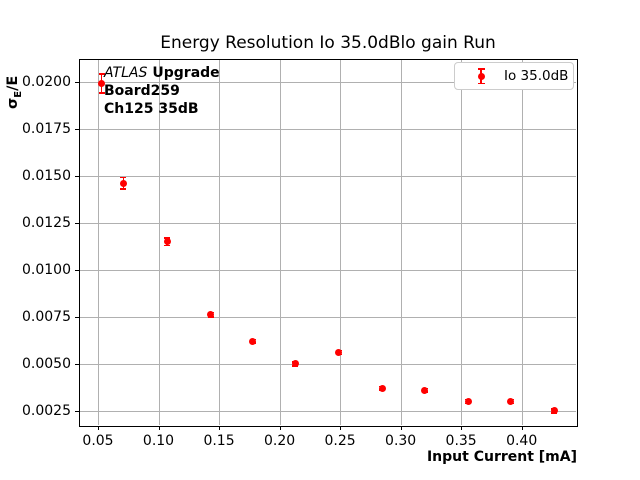 The image size is (640, 480). Describe the element at coordinates (46, 410) in the screenshot. I see `y-tick-label: 0.0025` at that location.